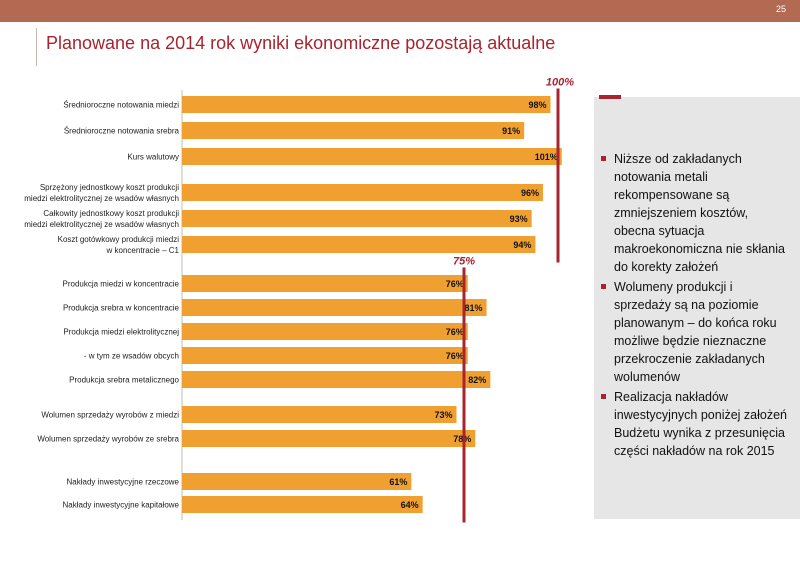 The height and width of the screenshot is (566, 800). Describe the element at coordinates (477, 380) in the screenshot. I see `data-label: 82%` at that location.